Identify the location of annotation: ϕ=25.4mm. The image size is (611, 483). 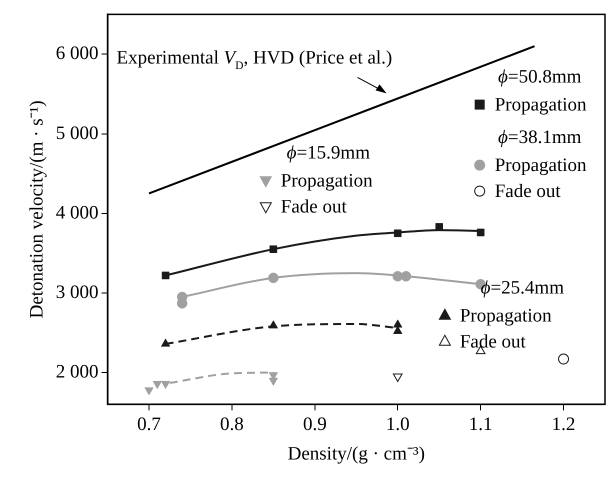
(522, 287).